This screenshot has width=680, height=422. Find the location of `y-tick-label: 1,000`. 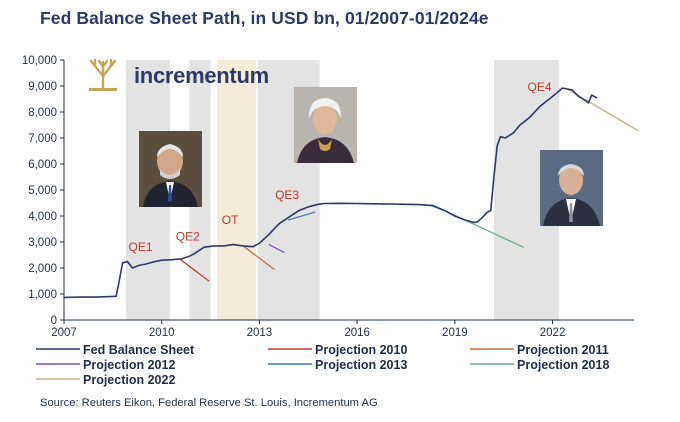

y-tick-label: 1,000 is located at coordinates (42, 295).